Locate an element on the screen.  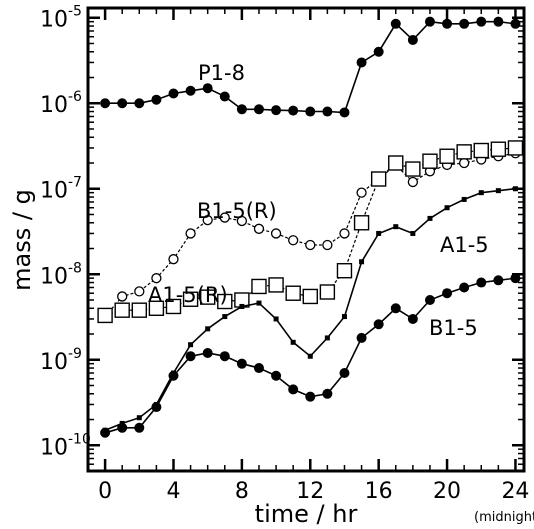
series-label-a1-5r: A1-5(R) is located at coordinates (188, 295).